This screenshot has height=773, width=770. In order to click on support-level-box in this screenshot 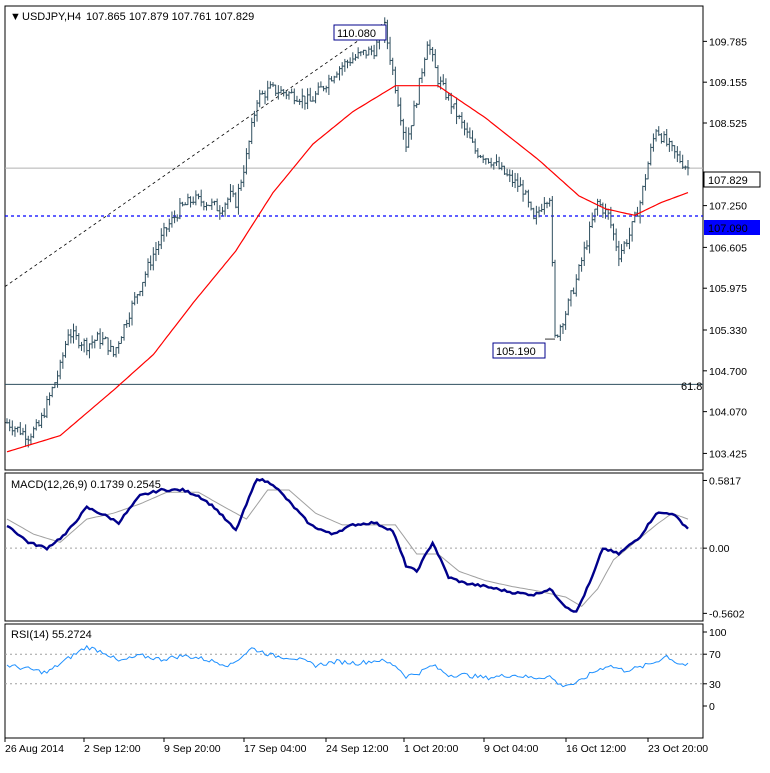, I will do `click(732, 227)`.